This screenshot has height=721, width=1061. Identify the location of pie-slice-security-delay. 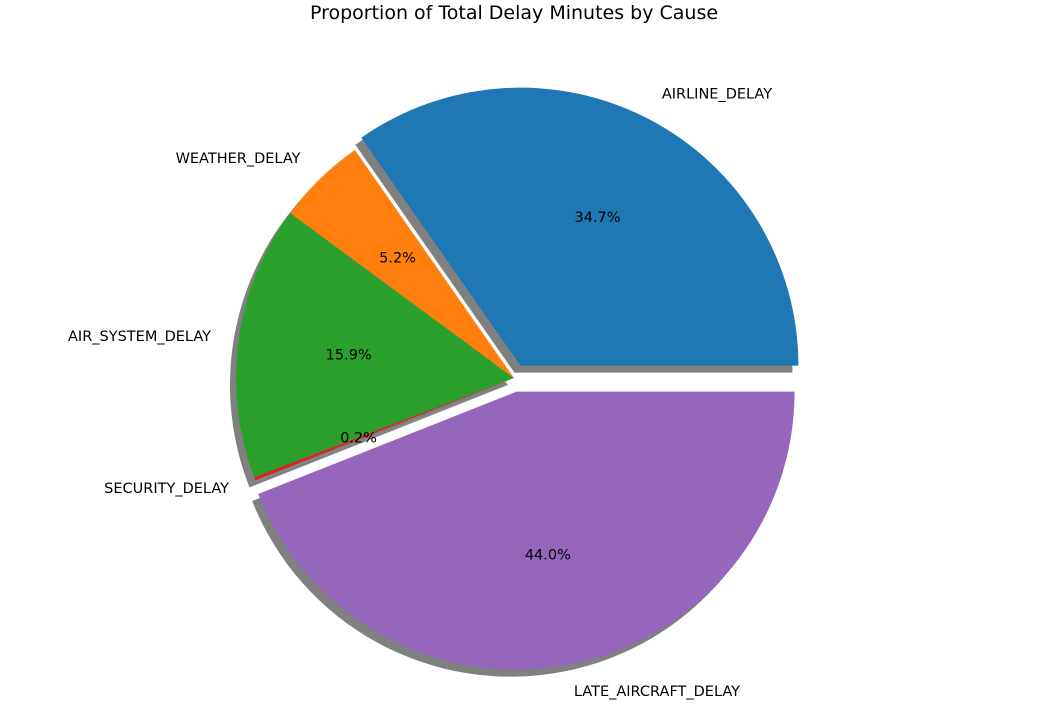
(384, 429).